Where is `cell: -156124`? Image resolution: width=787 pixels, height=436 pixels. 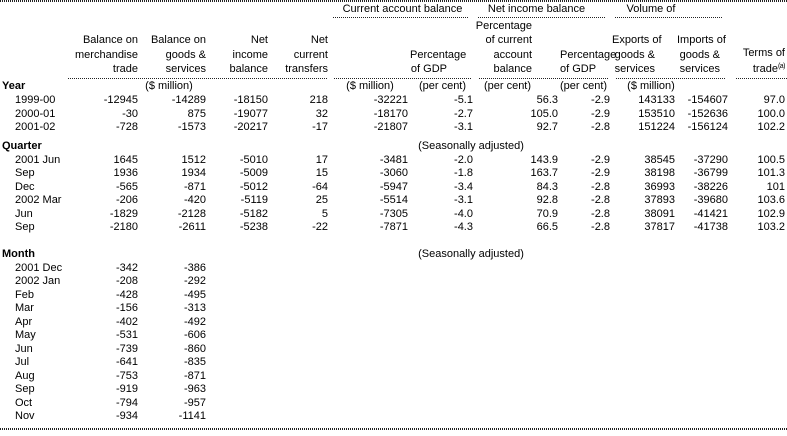
cell: -156124 is located at coordinates (707, 127).